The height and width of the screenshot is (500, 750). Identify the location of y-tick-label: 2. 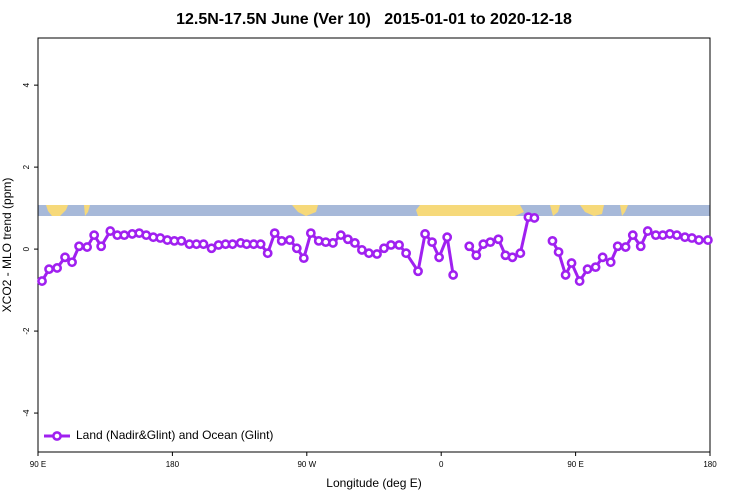
(26, 166).